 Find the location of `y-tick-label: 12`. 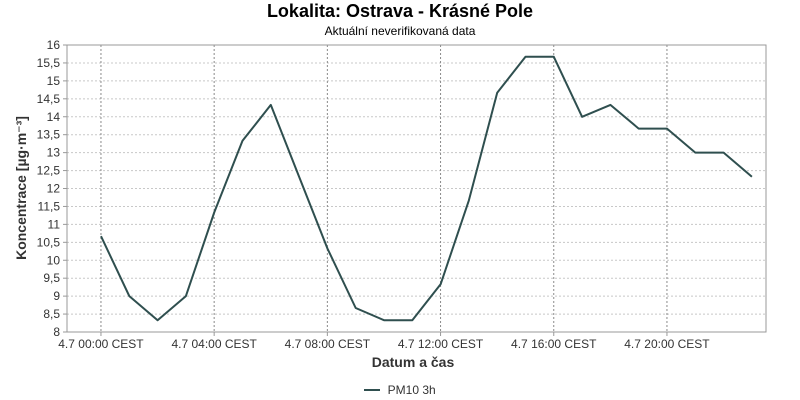

y-tick-label: 12 is located at coordinates (54, 189).